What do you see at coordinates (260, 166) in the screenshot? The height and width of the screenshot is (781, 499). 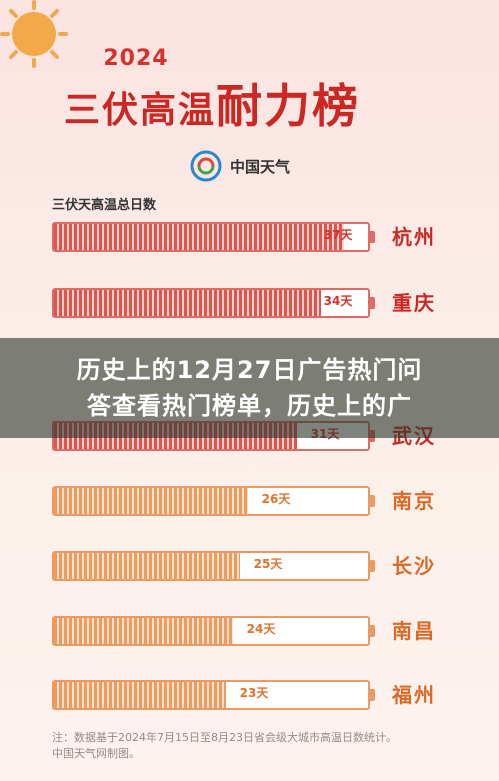 I see `brand-name: 中国天气` at bounding box center [260, 166].